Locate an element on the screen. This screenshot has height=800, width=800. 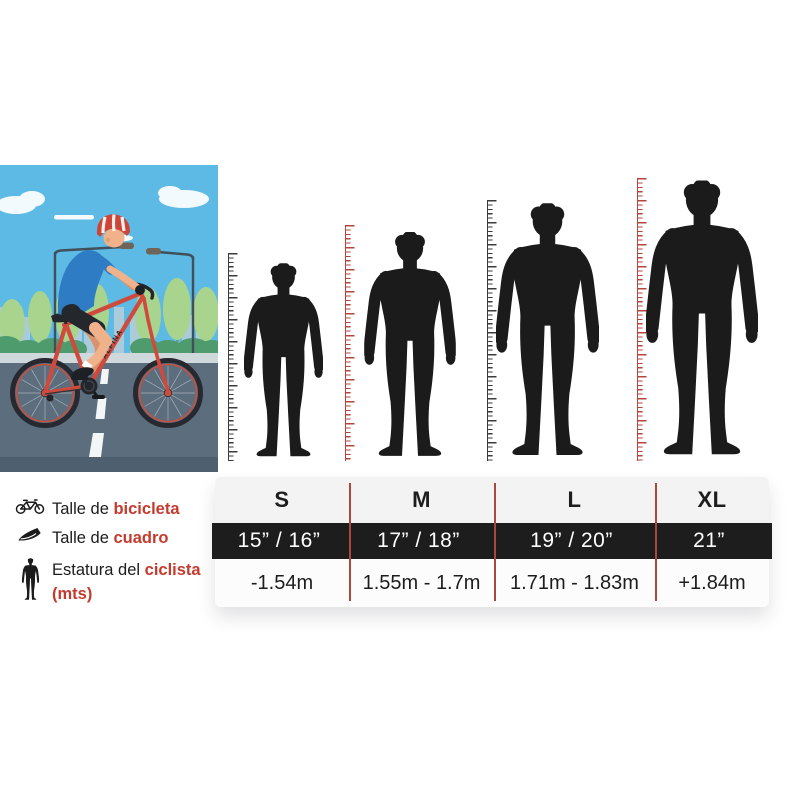
size-label-row: S M L XL is located at coordinates (492, 500).